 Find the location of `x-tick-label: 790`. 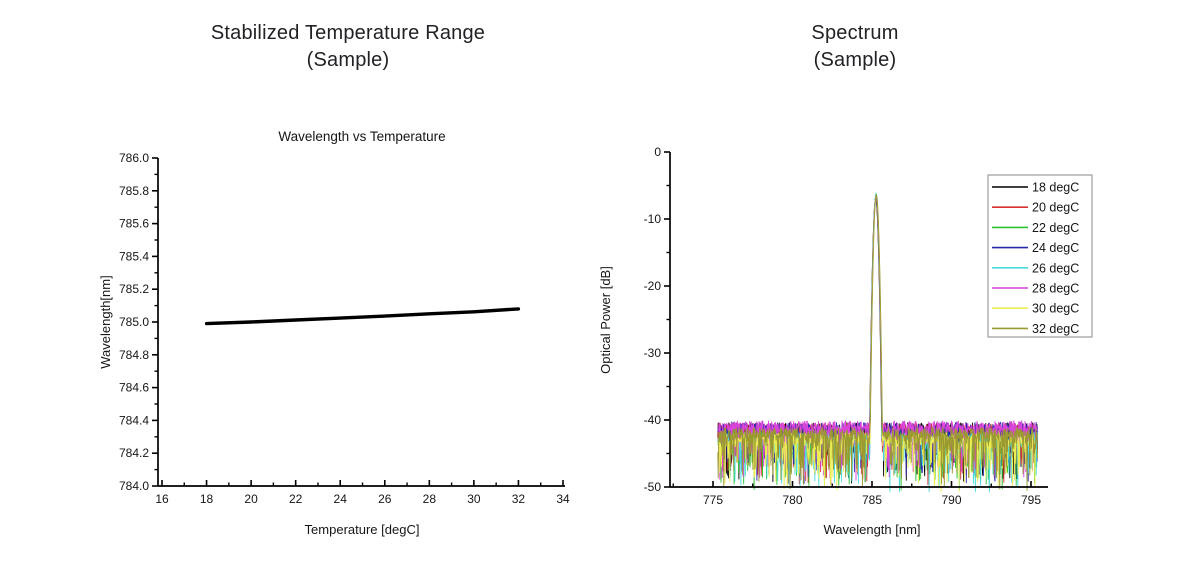

x-tick-label: 790 is located at coordinates (951, 500).